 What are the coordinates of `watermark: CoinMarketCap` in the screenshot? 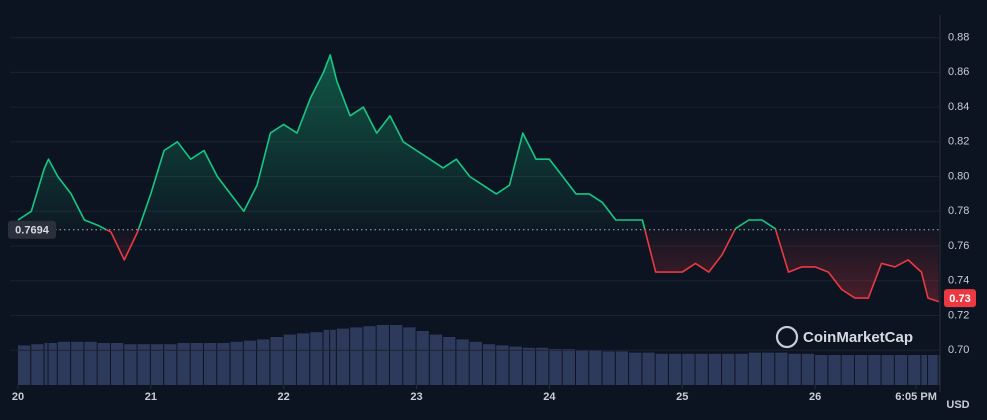 It's located at (844, 337).